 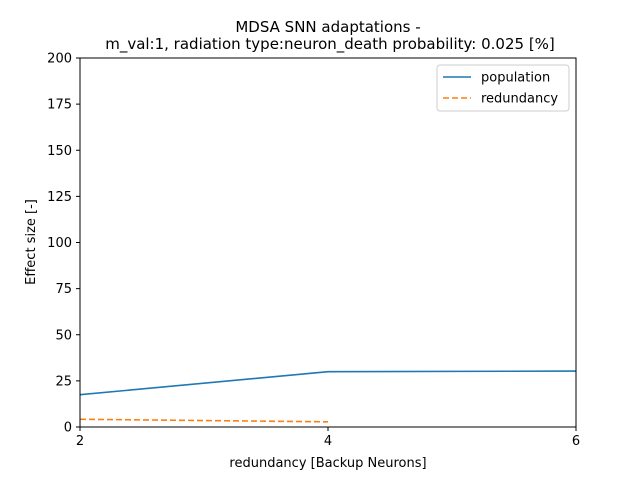 What do you see at coordinates (204, 420) in the screenshot?
I see `series-line-redundancy` at bounding box center [204, 420].